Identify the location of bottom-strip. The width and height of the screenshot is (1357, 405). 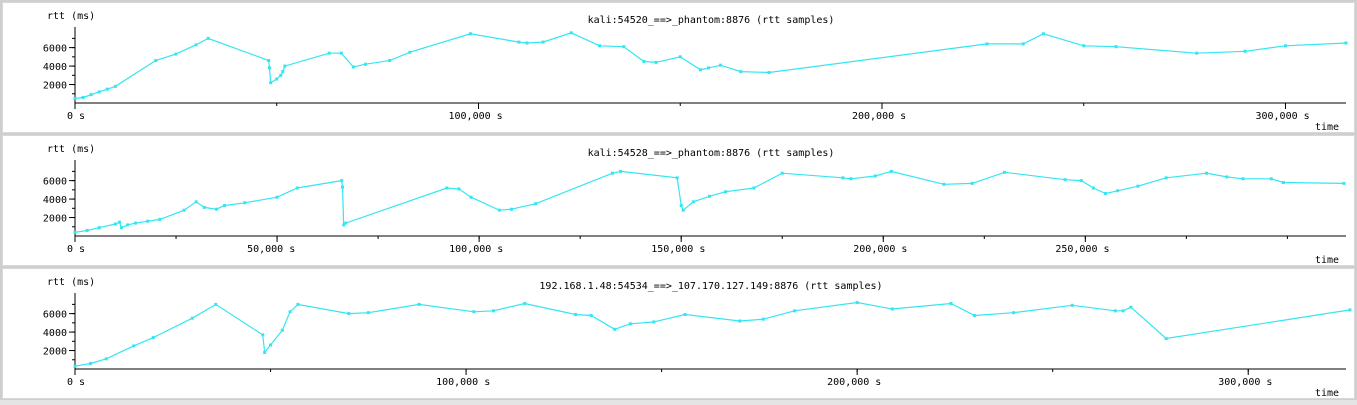
(678, 402).